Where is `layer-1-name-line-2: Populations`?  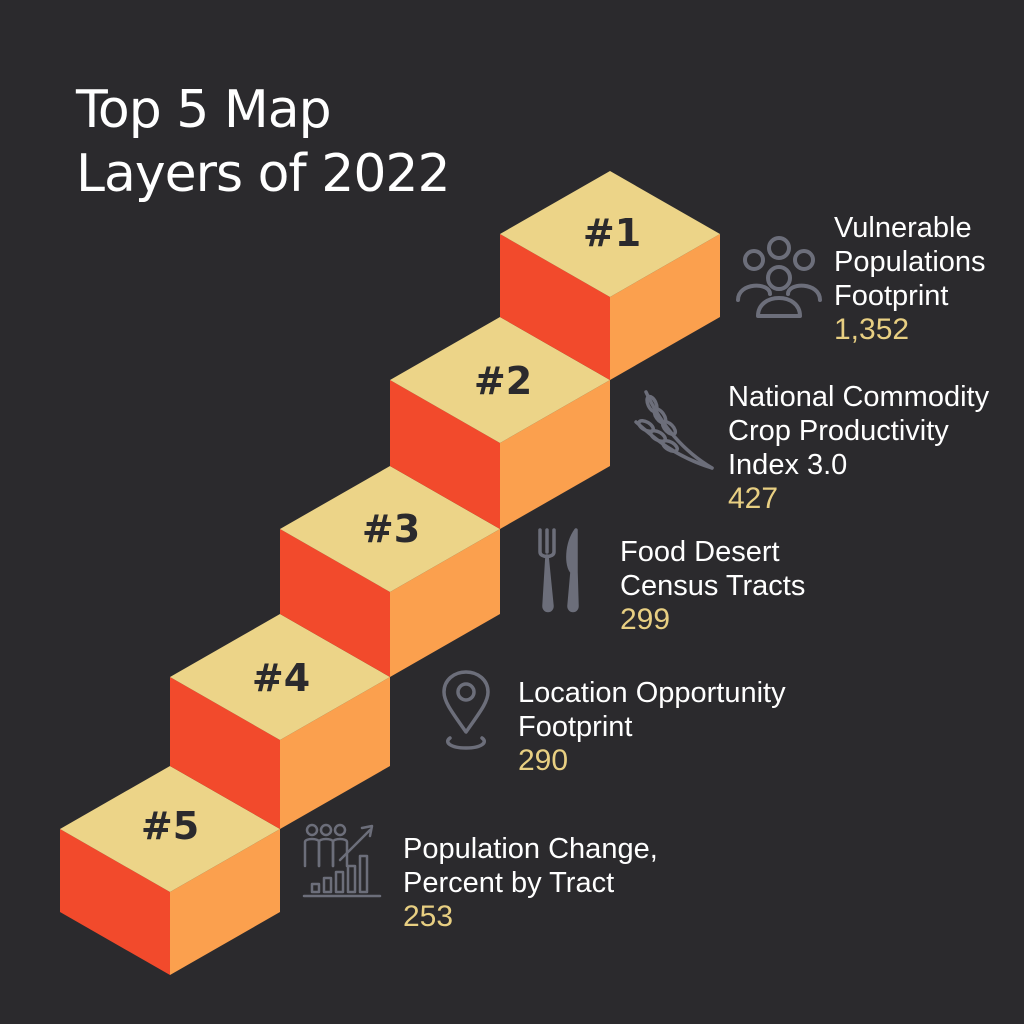
layer-1-name-line-2: Populations is located at coordinates (910, 262).